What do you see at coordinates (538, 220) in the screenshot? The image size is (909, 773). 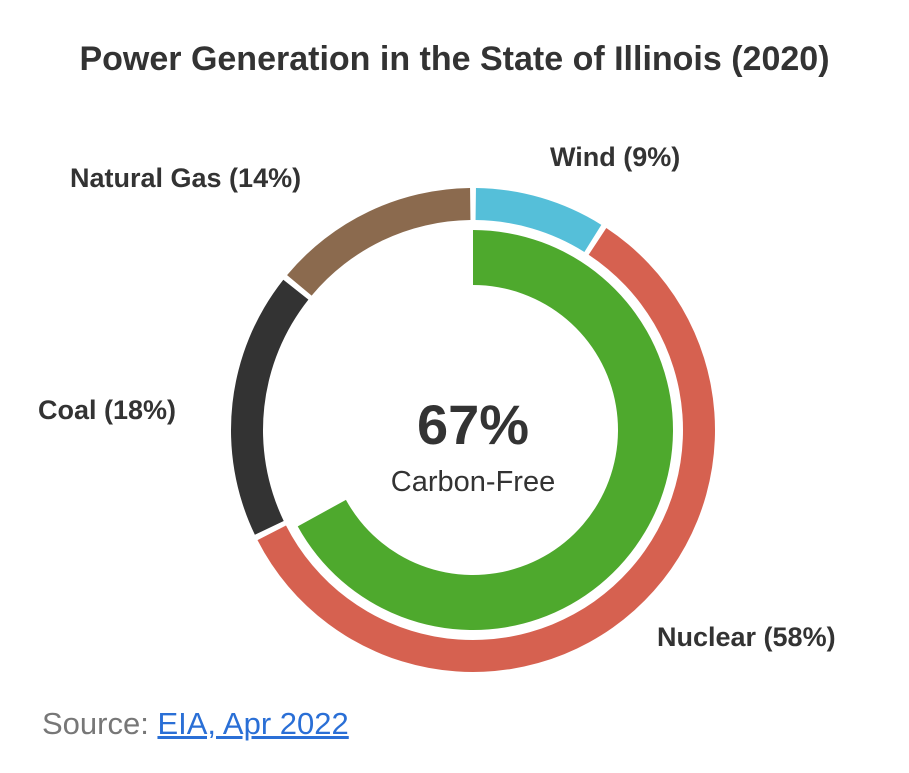 I see `slice-wind` at bounding box center [538, 220].